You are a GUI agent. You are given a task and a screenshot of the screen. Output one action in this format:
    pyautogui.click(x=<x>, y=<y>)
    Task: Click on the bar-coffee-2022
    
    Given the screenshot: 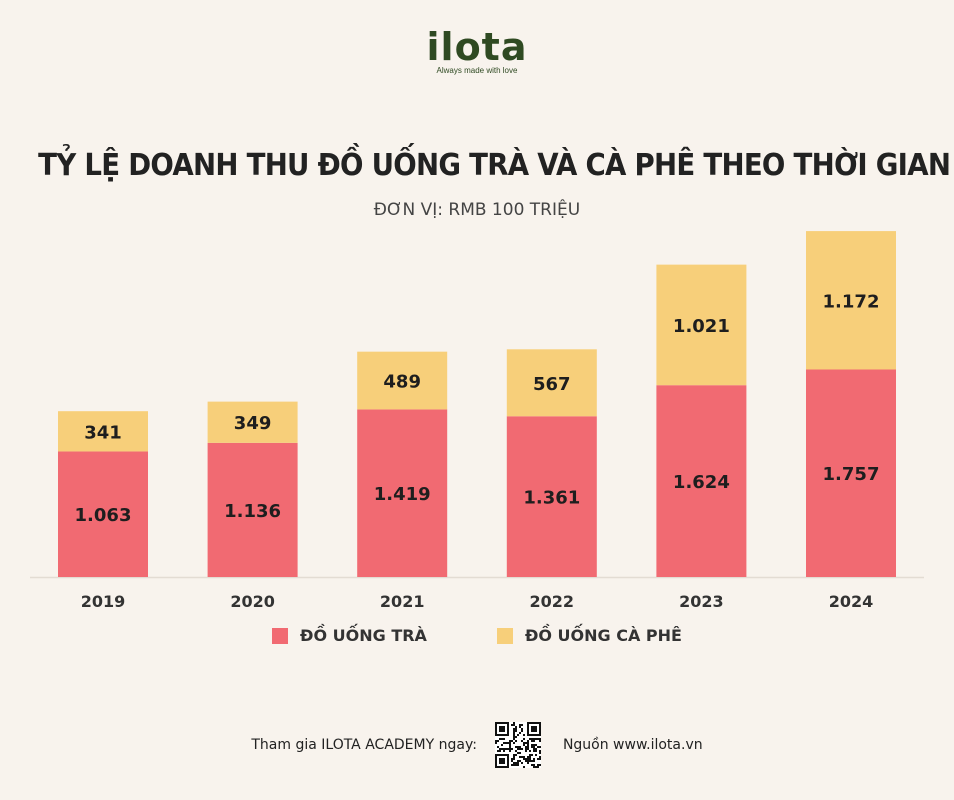 What is the action you would take?
    pyautogui.click(x=551, y=383)
    